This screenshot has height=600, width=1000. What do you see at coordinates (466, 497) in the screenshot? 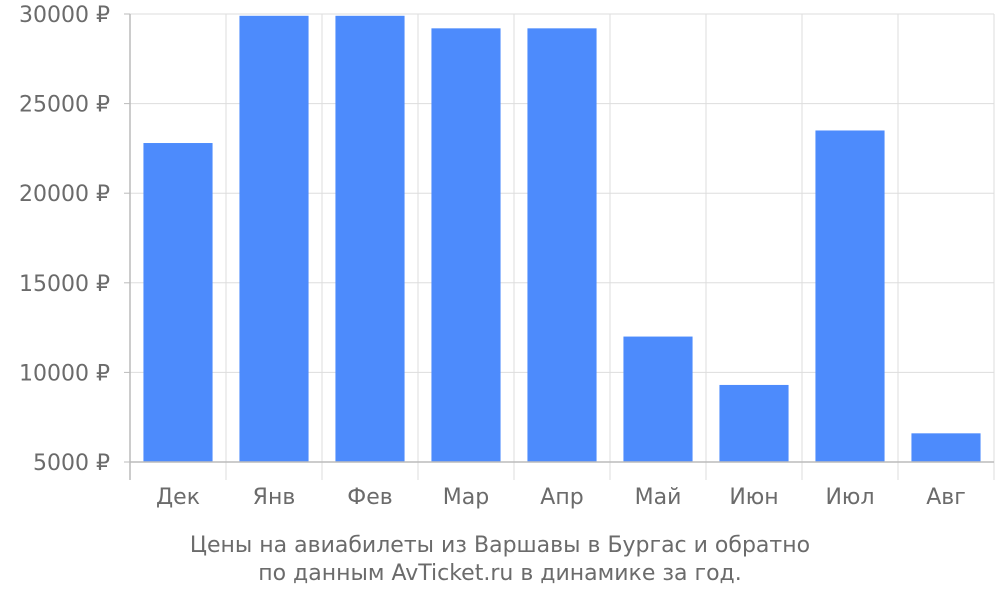
I see `x-tick-label: Мар` at bounding box center [466, 497].